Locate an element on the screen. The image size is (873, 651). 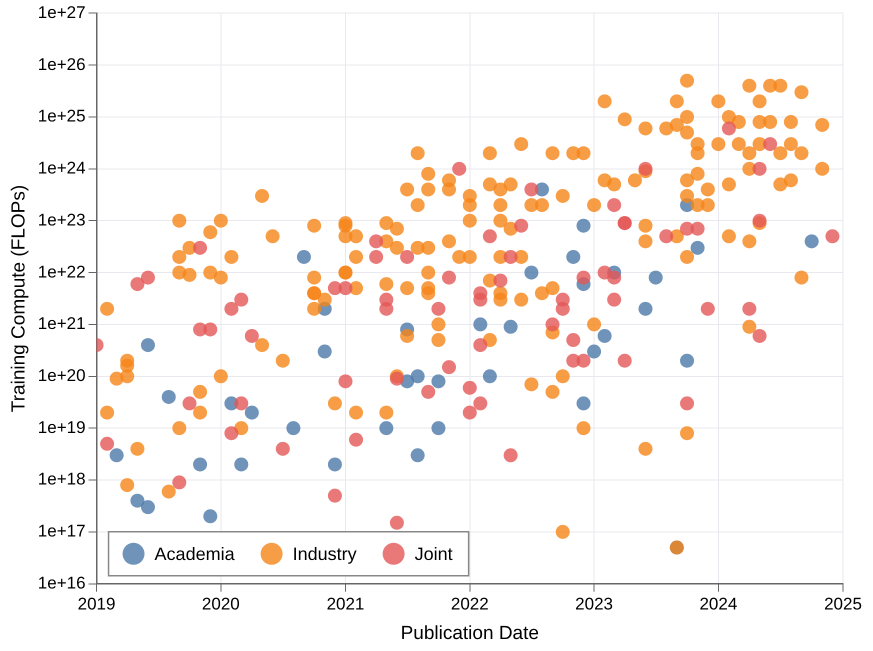
y-tick-label: 1e+26 is located at coordinates (62, 64).